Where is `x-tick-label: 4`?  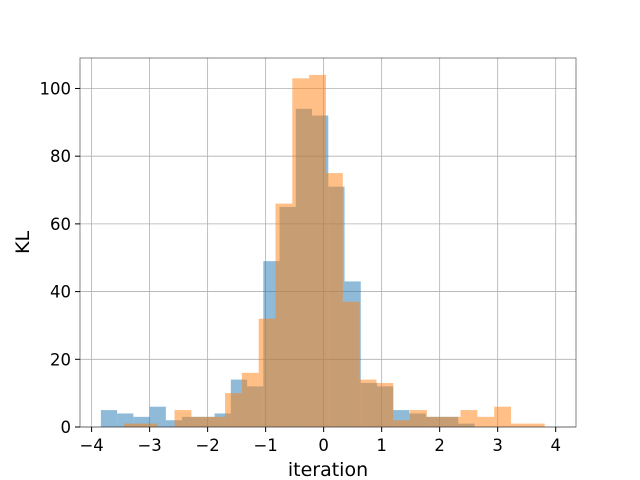
x-tick-label: 4 is located at coordinates (555, 445).